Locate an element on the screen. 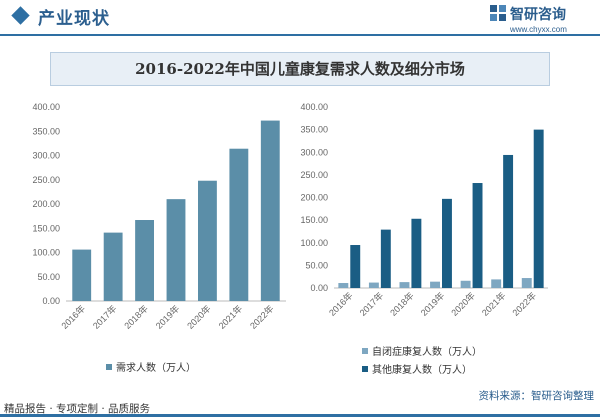 The image size is (600, 417). segment-y-tick-label: 200.00 is located at coordinates (314, 198).